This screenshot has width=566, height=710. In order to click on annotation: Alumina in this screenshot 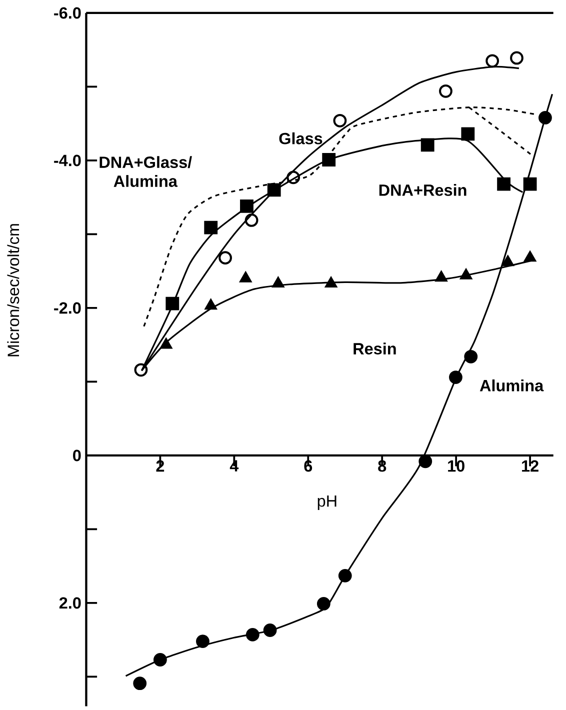, I will do `click(512, 385)`.